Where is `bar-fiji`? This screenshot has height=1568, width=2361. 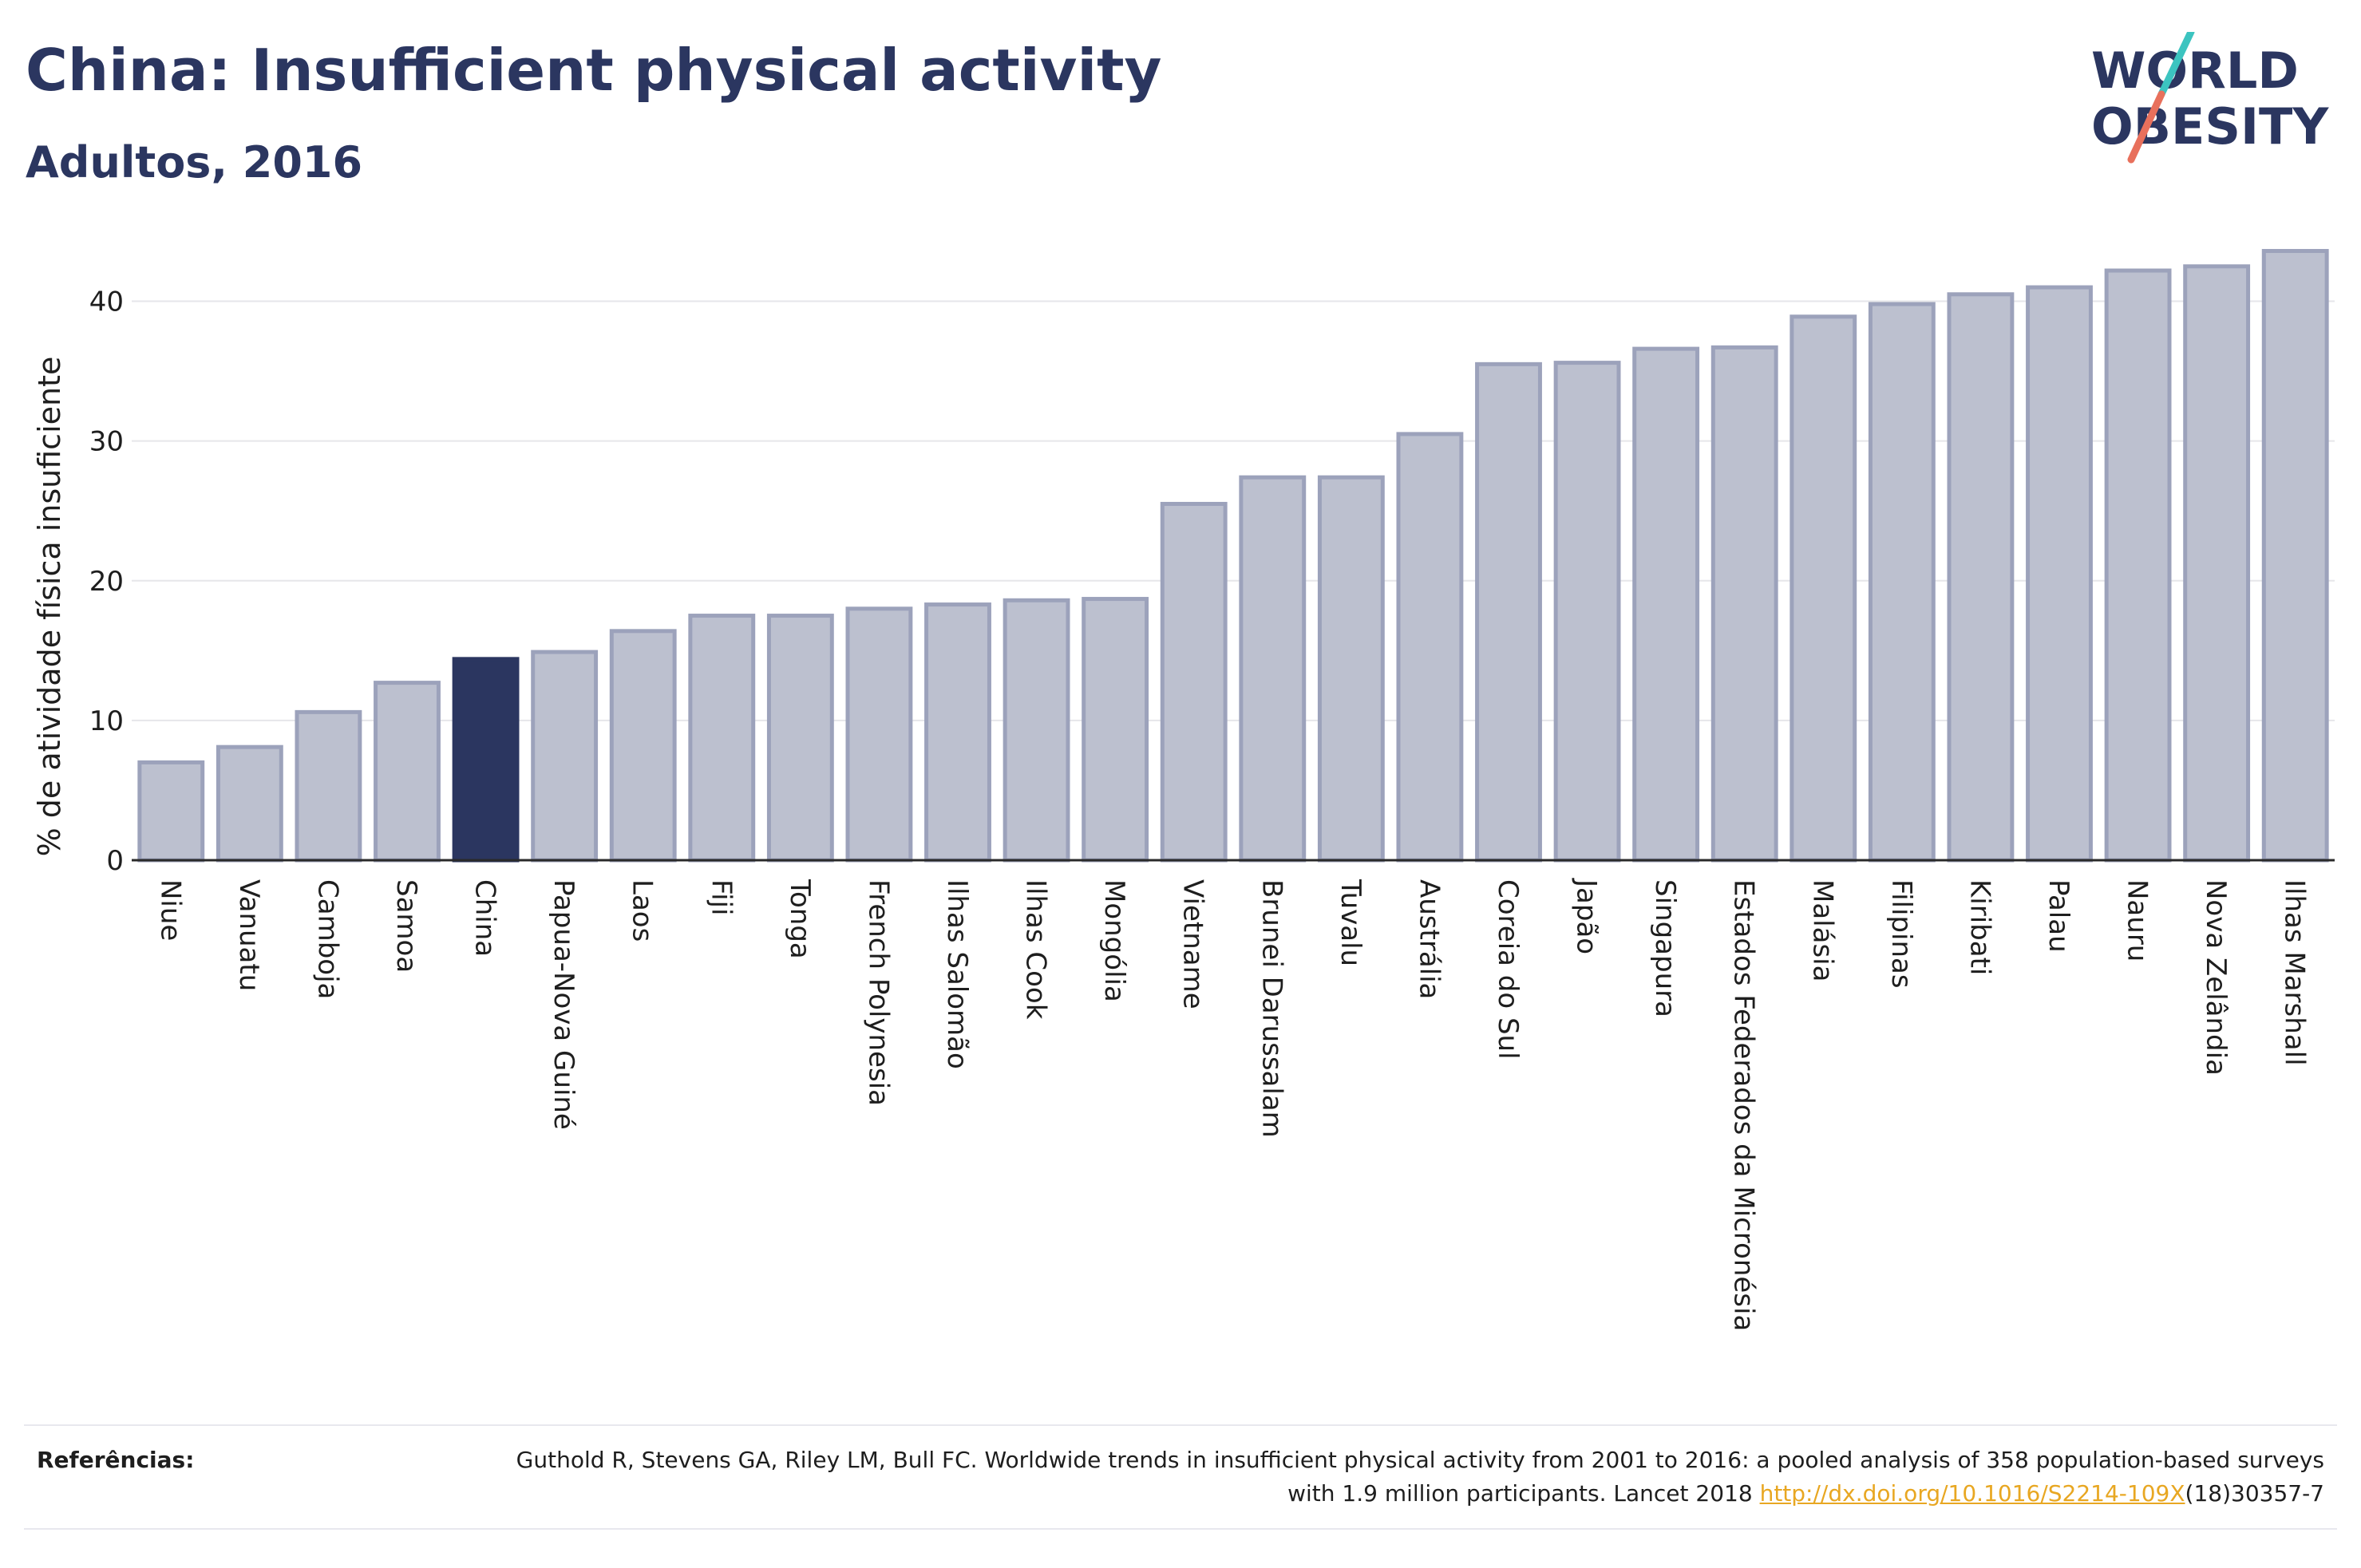 bar-fiji is located at coordinates (722, 738).